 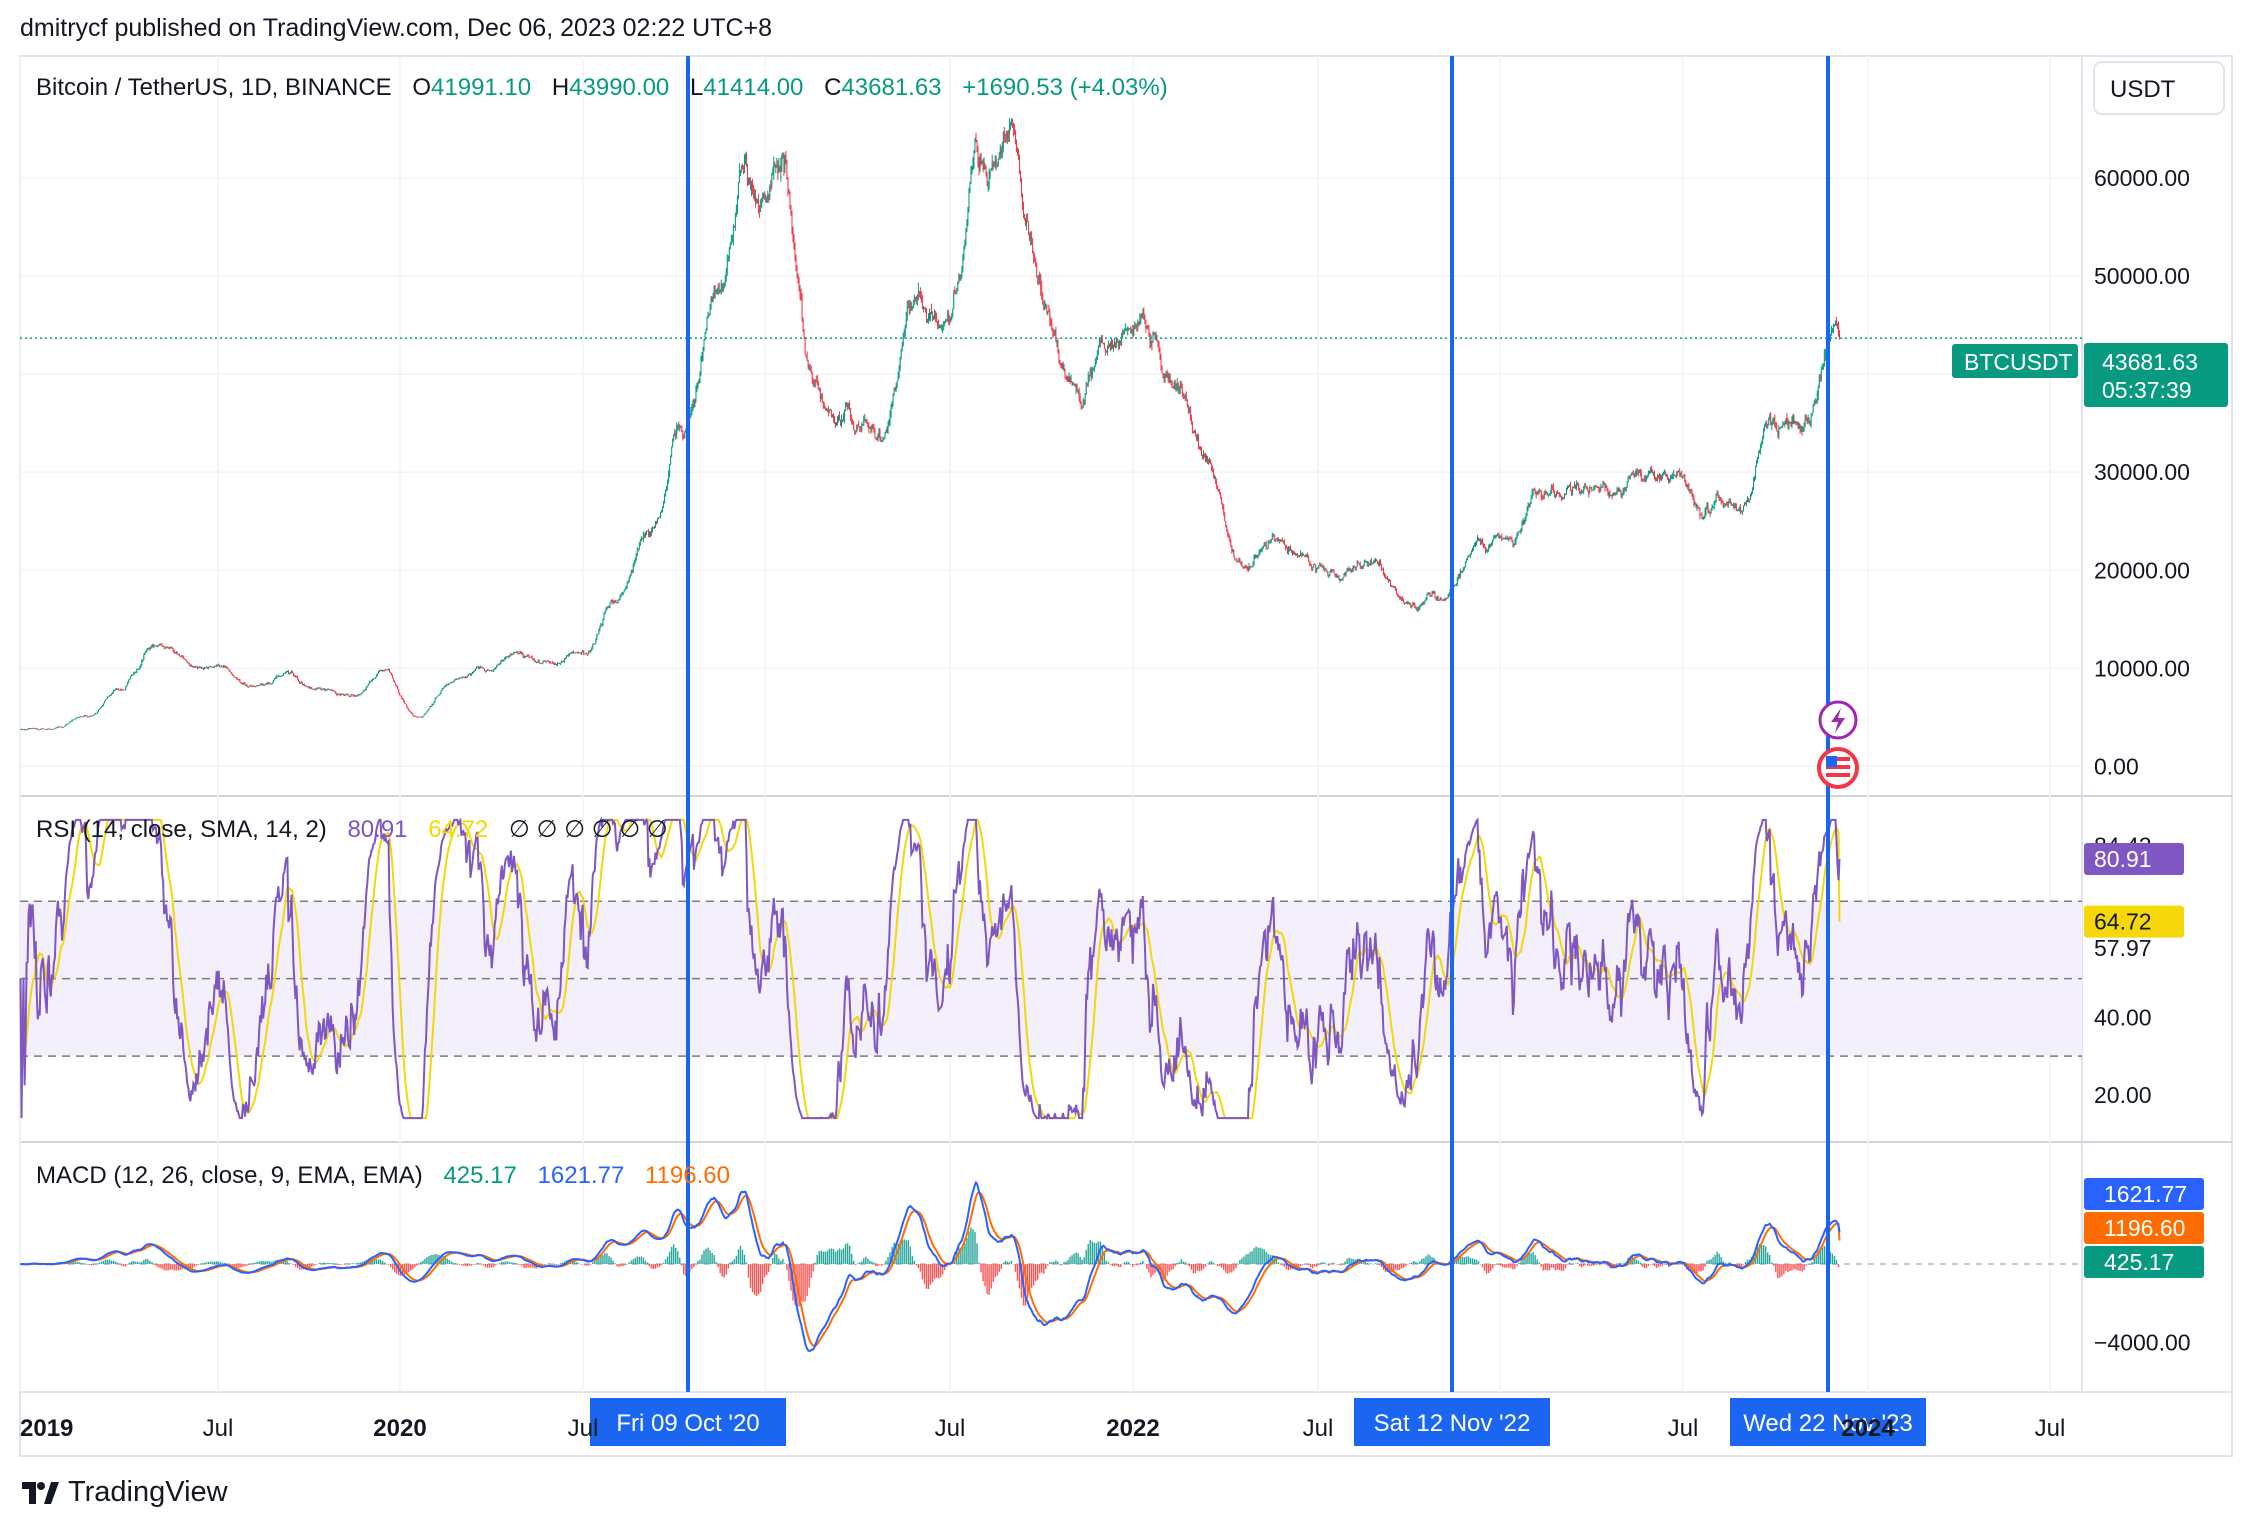 What do you see at coordinates (124, 1492) in the screenshot?
I see `tradingview-brand: TradingView` at bounding box center [124, 1492].